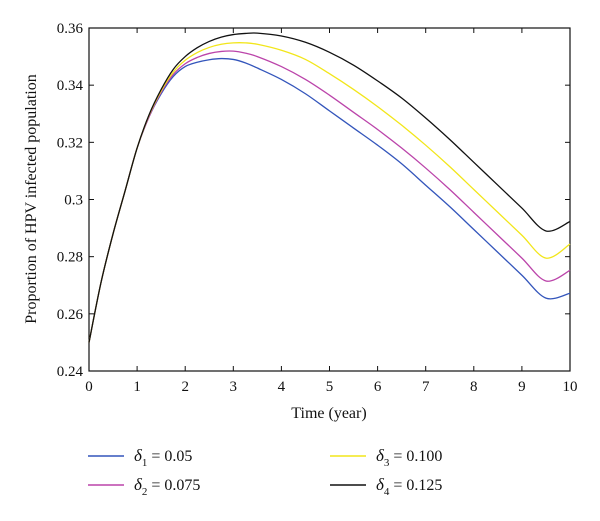 The image size is (600, 521). What do you see at coordinates (330, 387) in the screenshot?
I see `x-tick-label: 5` at bounding box center [330, 387].